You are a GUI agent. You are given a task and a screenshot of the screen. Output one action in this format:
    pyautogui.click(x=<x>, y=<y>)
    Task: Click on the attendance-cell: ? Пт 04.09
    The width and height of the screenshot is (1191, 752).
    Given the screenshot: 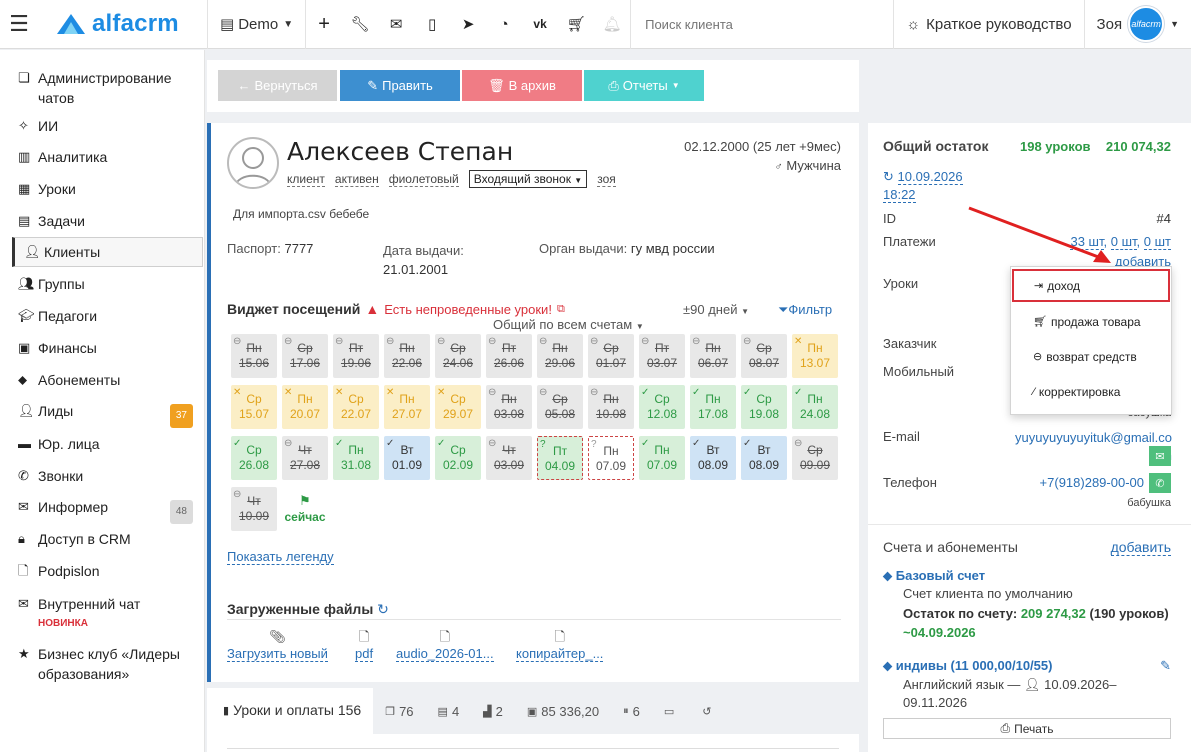 What is the action you would take?
    pyautogui.click(x=560, y=458)
    